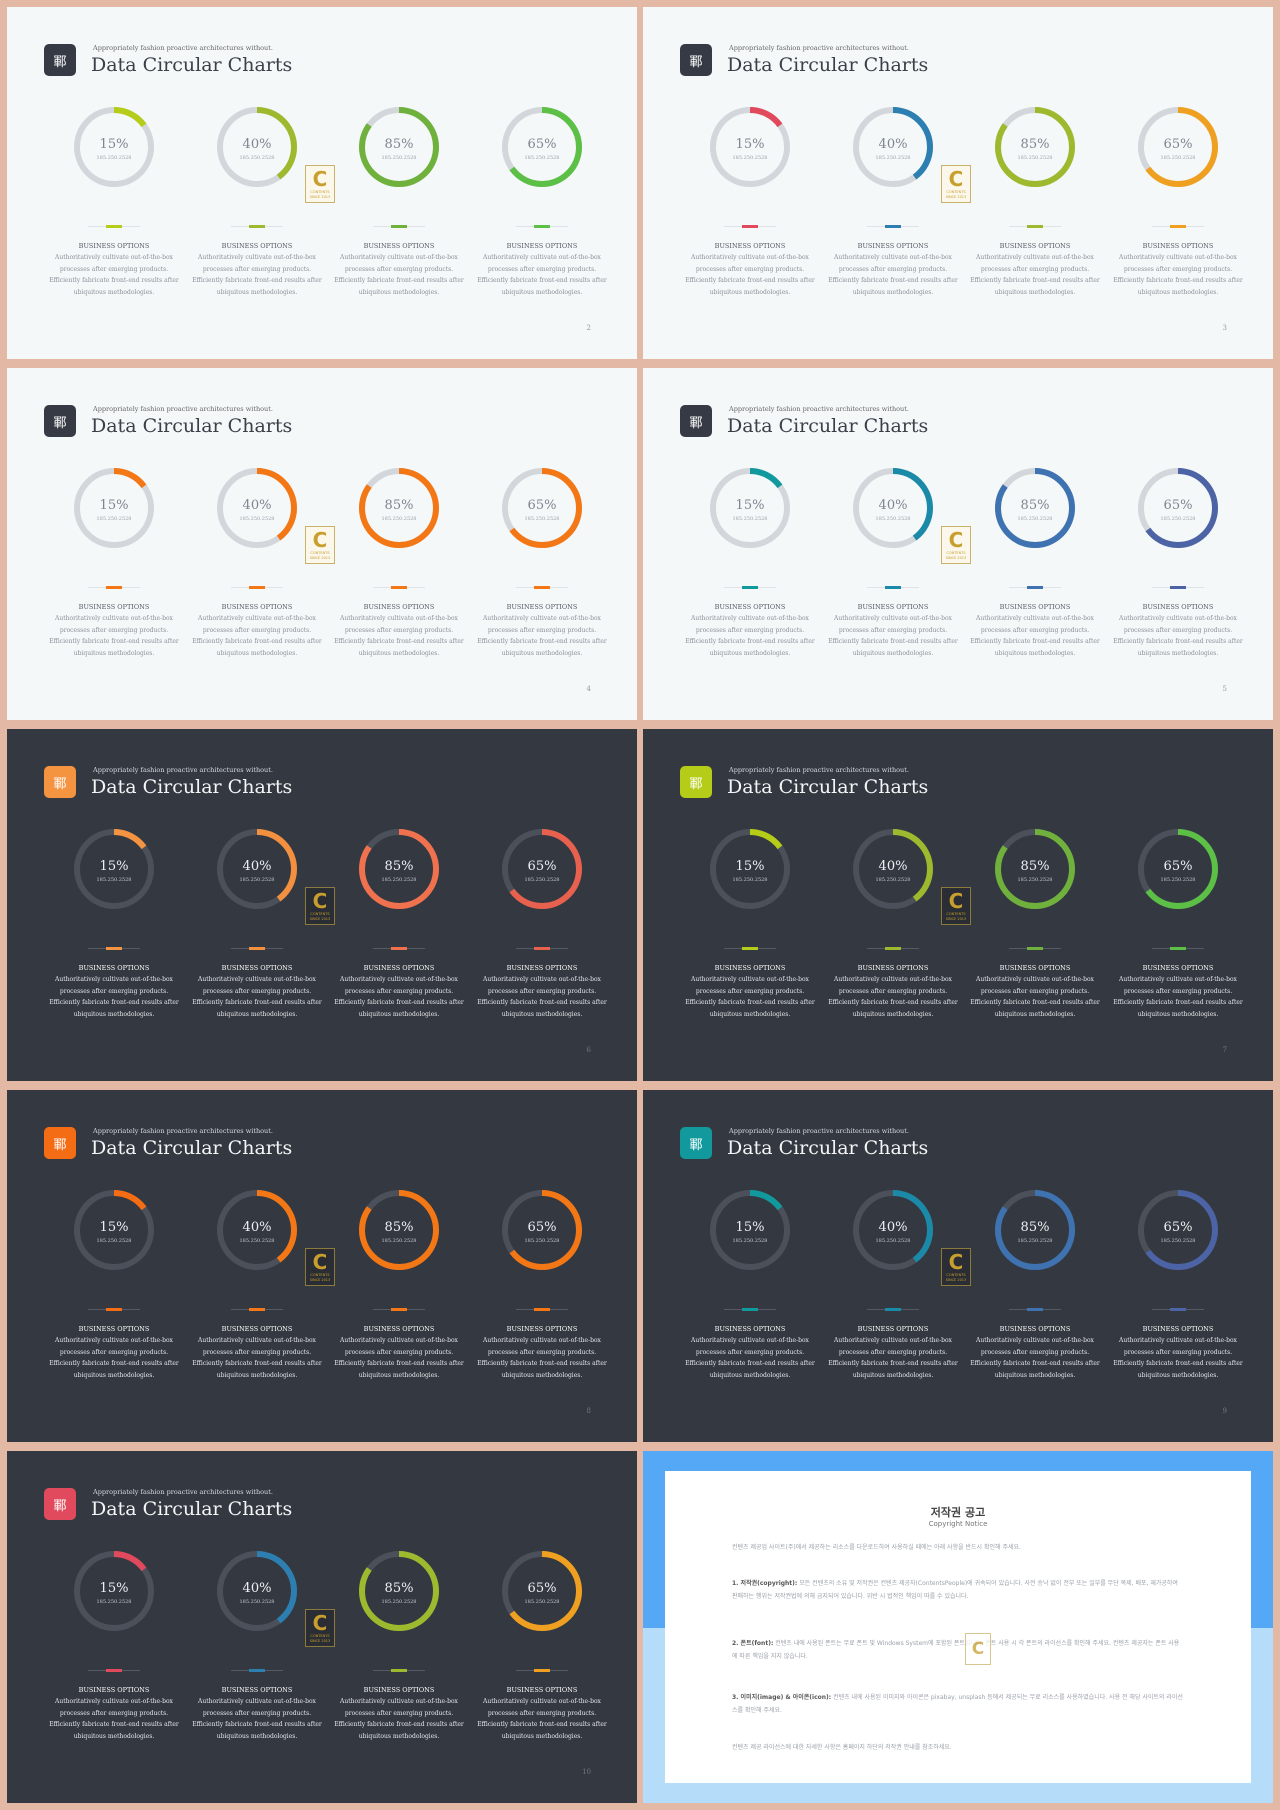  I want to click on chart-percent-label: 65%, so click(542, 505).